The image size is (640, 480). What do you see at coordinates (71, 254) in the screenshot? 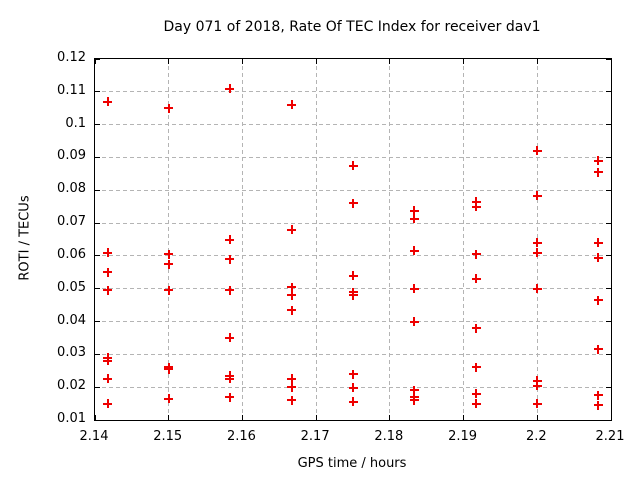
I see `y-tick-label: 0.06` at bounding box center [71, 254].